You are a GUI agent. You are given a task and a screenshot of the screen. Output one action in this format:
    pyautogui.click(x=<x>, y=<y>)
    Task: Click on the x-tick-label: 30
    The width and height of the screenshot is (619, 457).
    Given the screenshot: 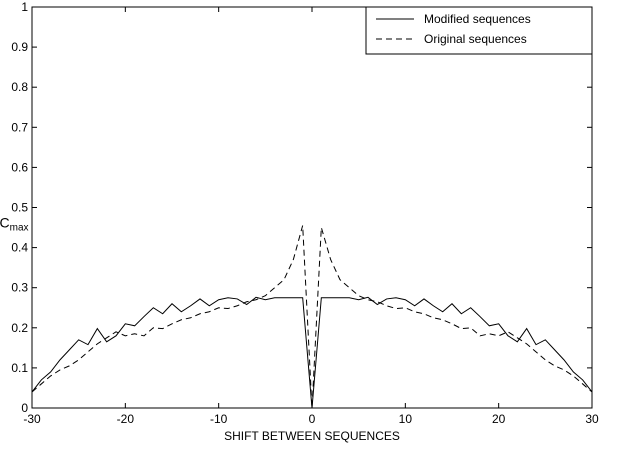 What is the action you would take?
    pyautogui.click(x=592, y=419)
    